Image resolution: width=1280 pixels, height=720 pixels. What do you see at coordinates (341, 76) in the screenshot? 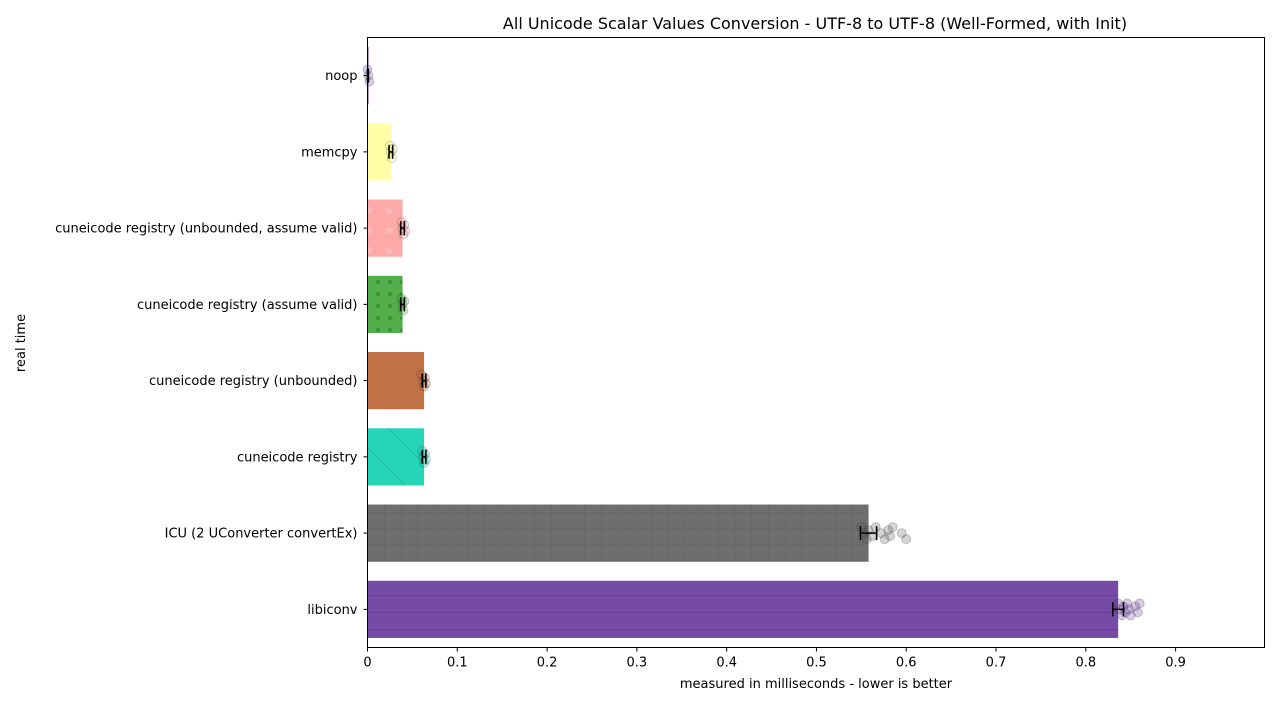
I see `y-tick-label: noop` at bounding box center [341, 76].